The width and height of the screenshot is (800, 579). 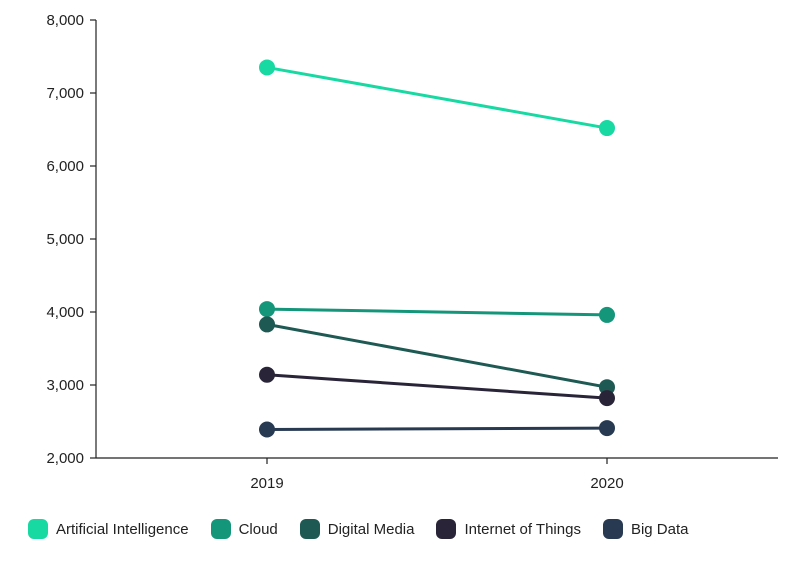 I want to click on data-point-digital-media-2020, so click(x=607, y=387).